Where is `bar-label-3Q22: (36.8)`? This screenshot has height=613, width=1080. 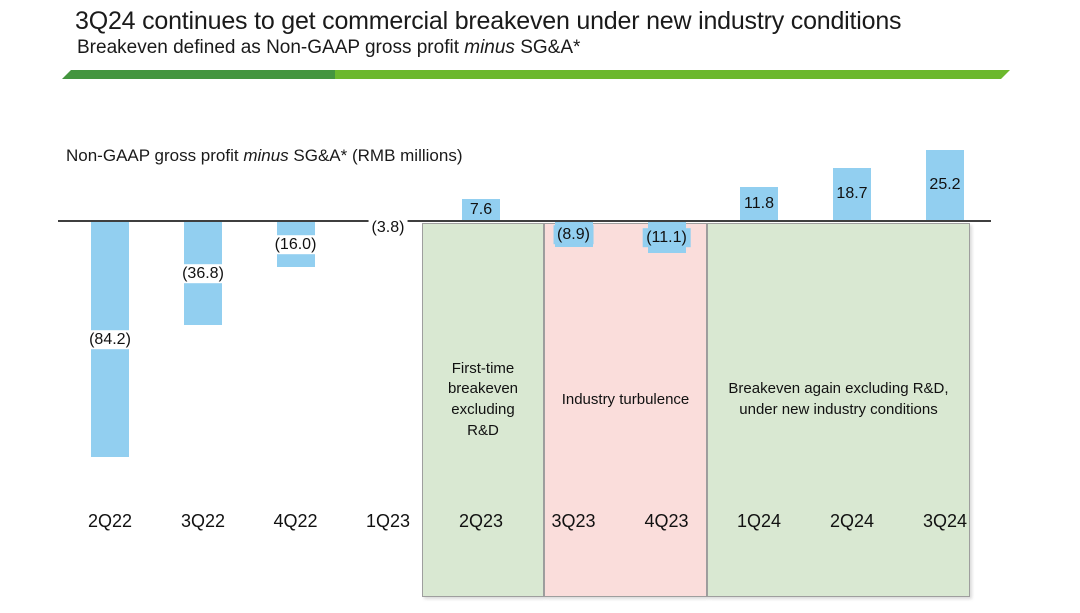 bar-label-3Q22: (36.8) is located at coordinates (203, 273).